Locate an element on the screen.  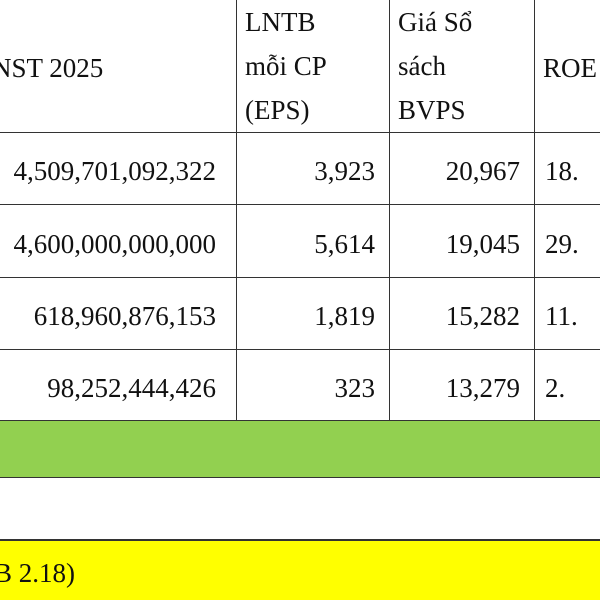
cell-text: 2. is located at coordinates (555, 387).